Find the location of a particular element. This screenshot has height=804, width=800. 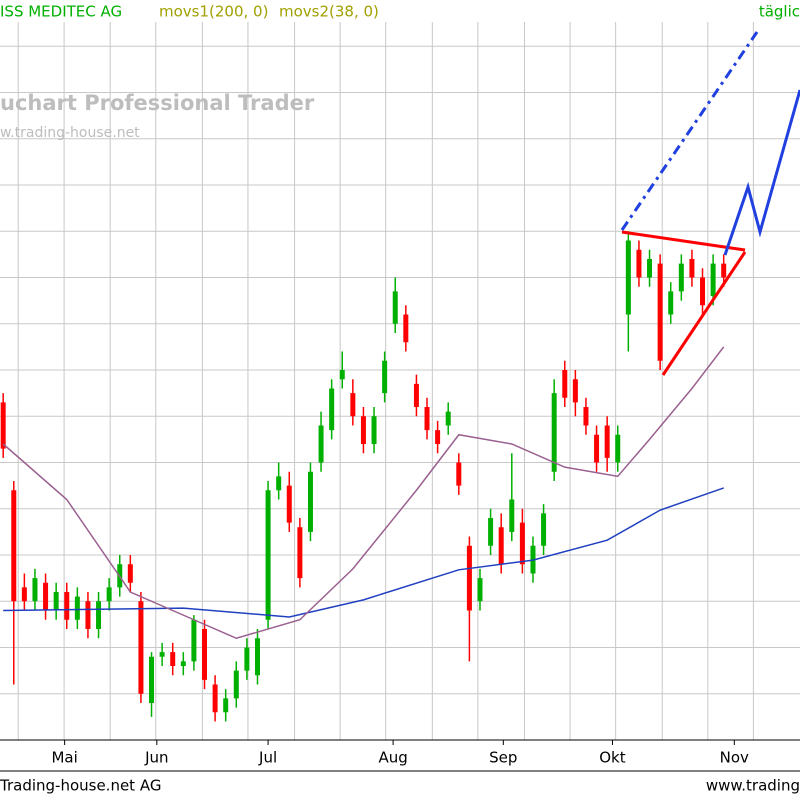

header is located at coordinates (400, 11).